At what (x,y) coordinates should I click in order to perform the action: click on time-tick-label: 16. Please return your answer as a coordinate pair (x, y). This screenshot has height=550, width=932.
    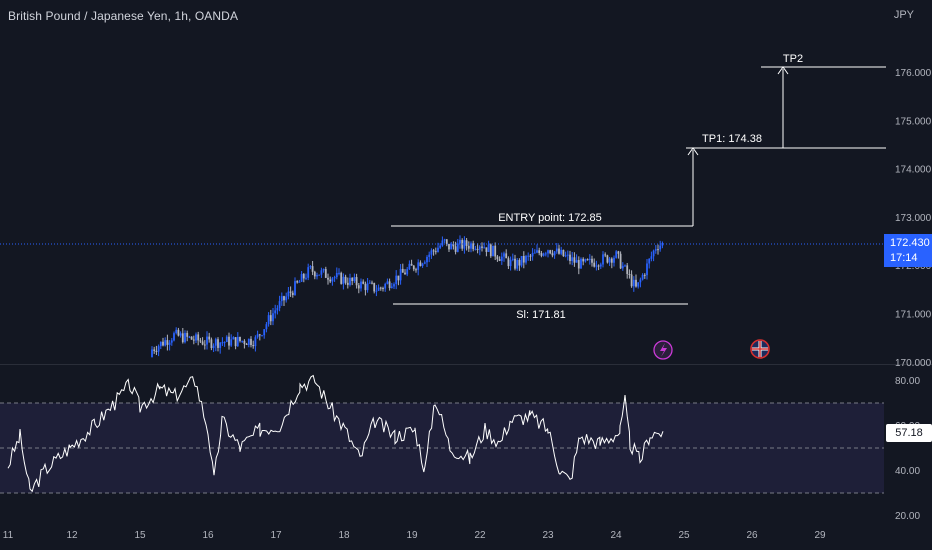
    Looking at the image, I should click on (208, 535).